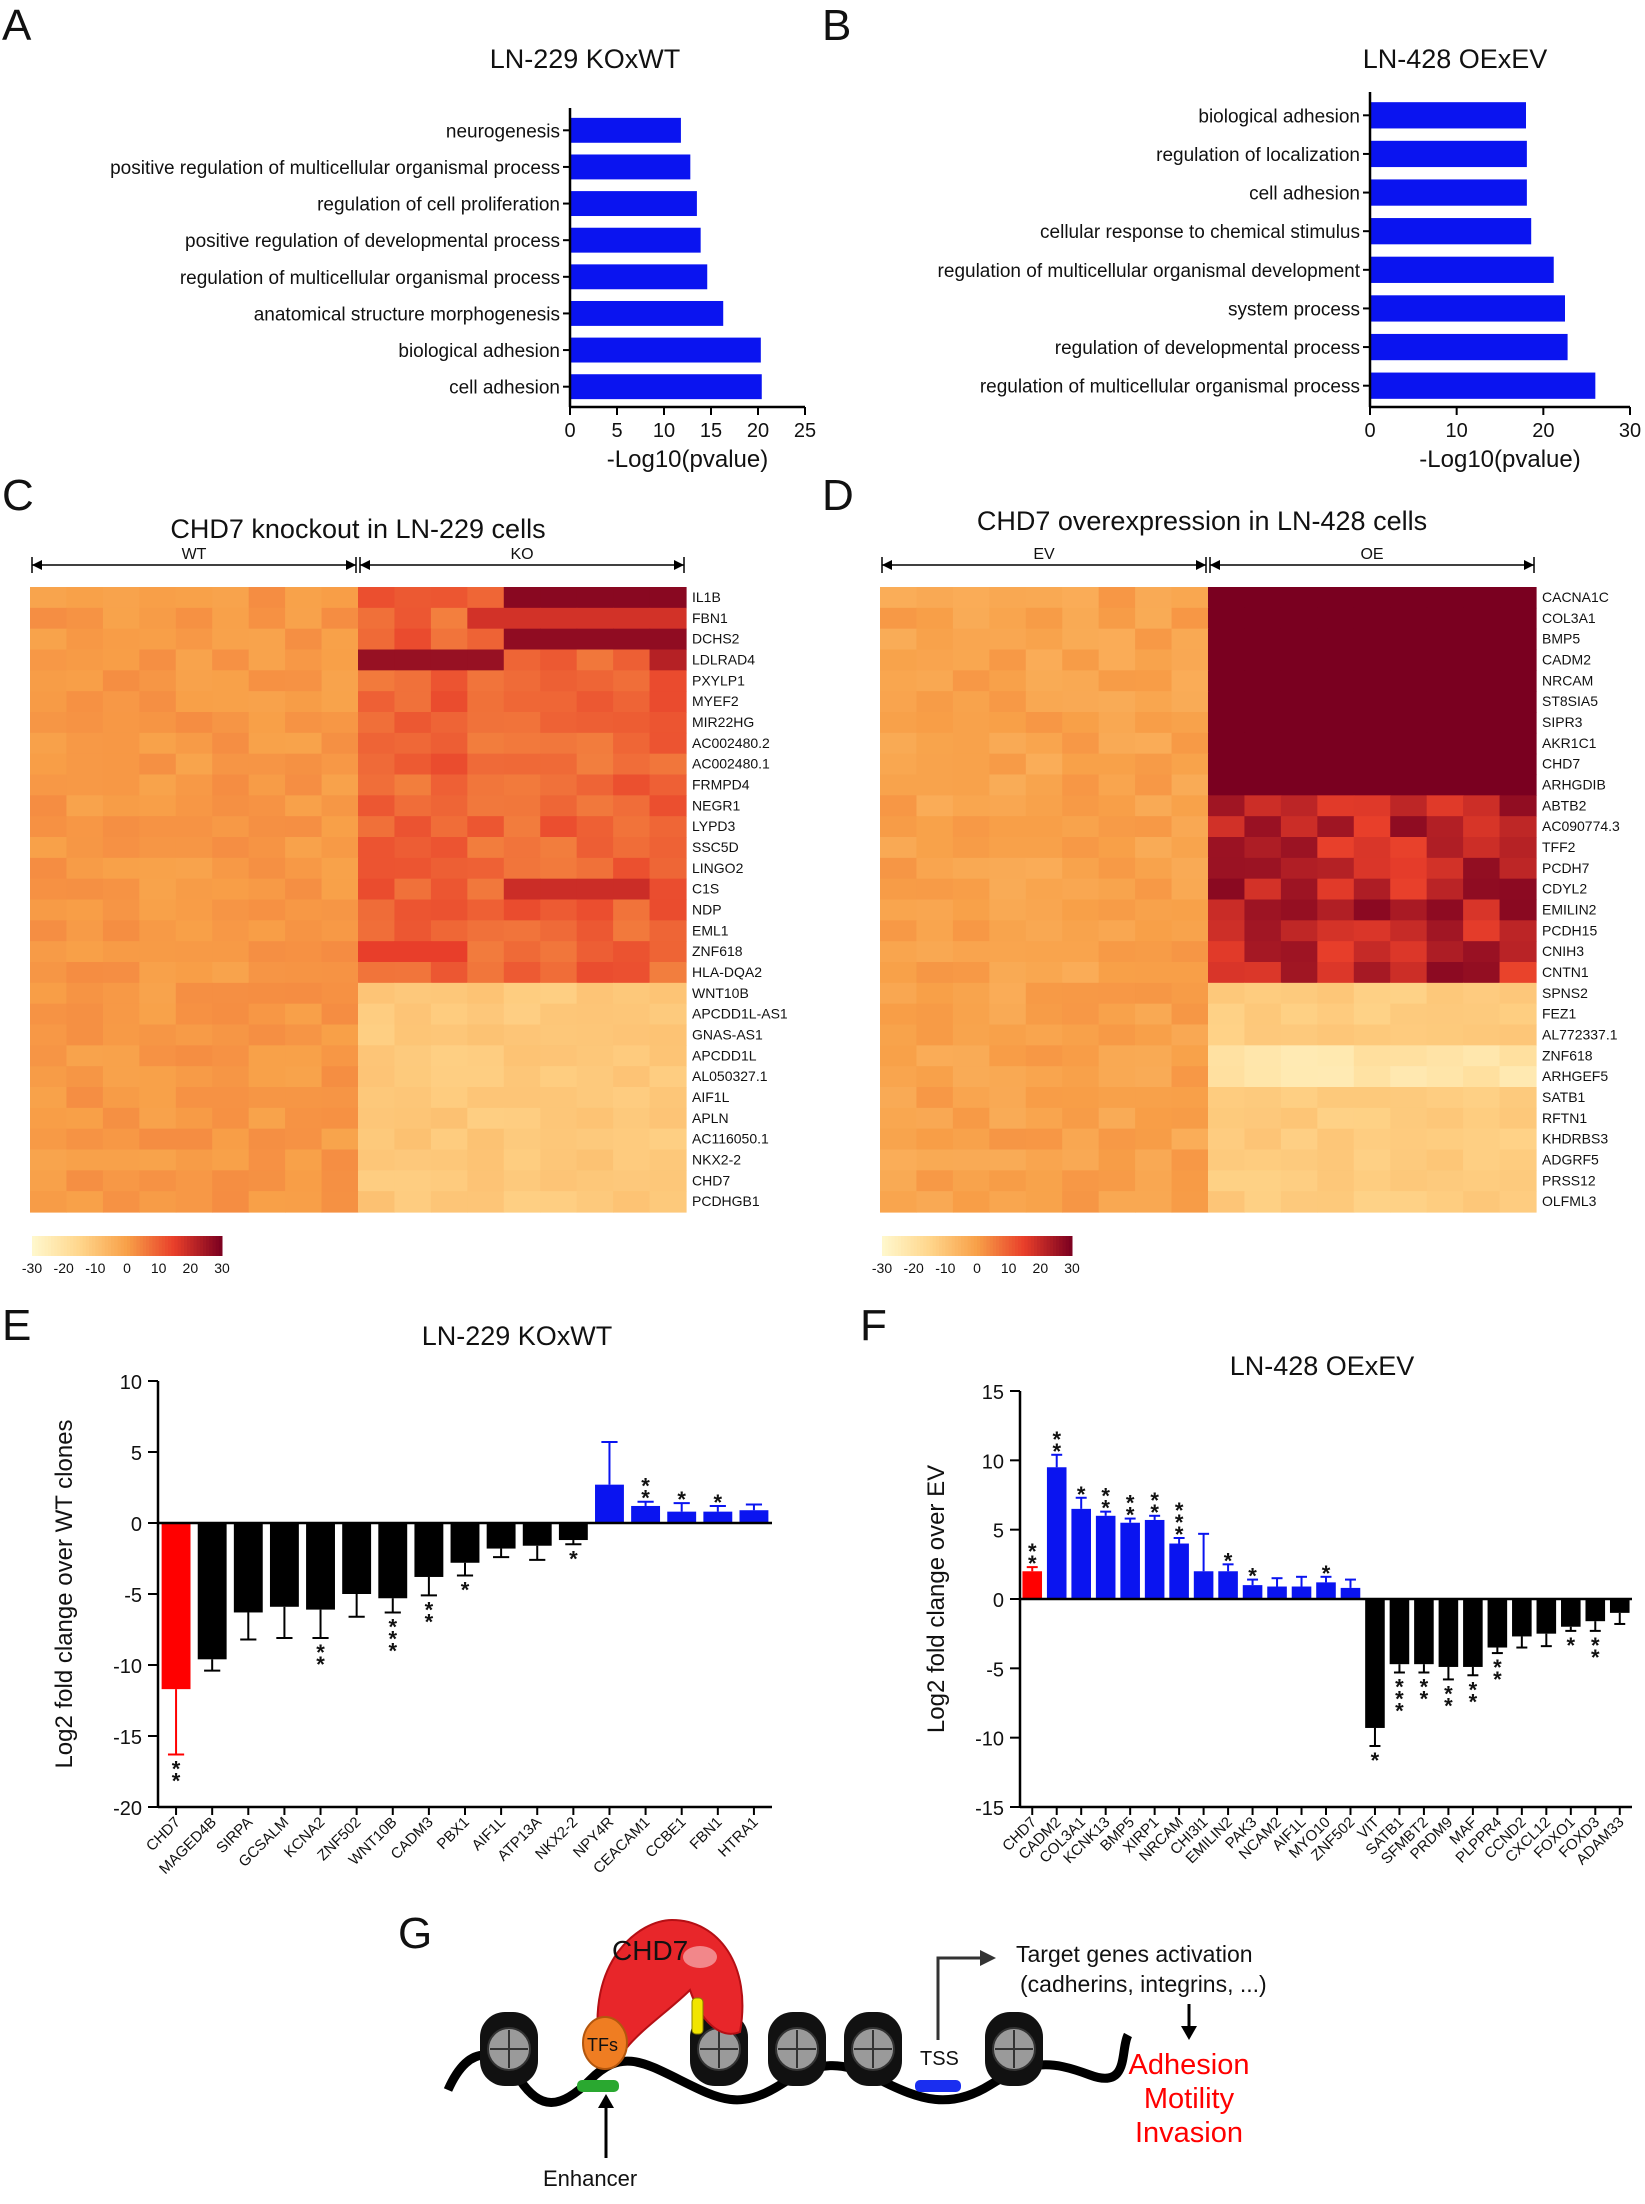  Describe the element at coordinates (1564, 1097) in the screenshot. I see `gene-label: SATB1` at that location.